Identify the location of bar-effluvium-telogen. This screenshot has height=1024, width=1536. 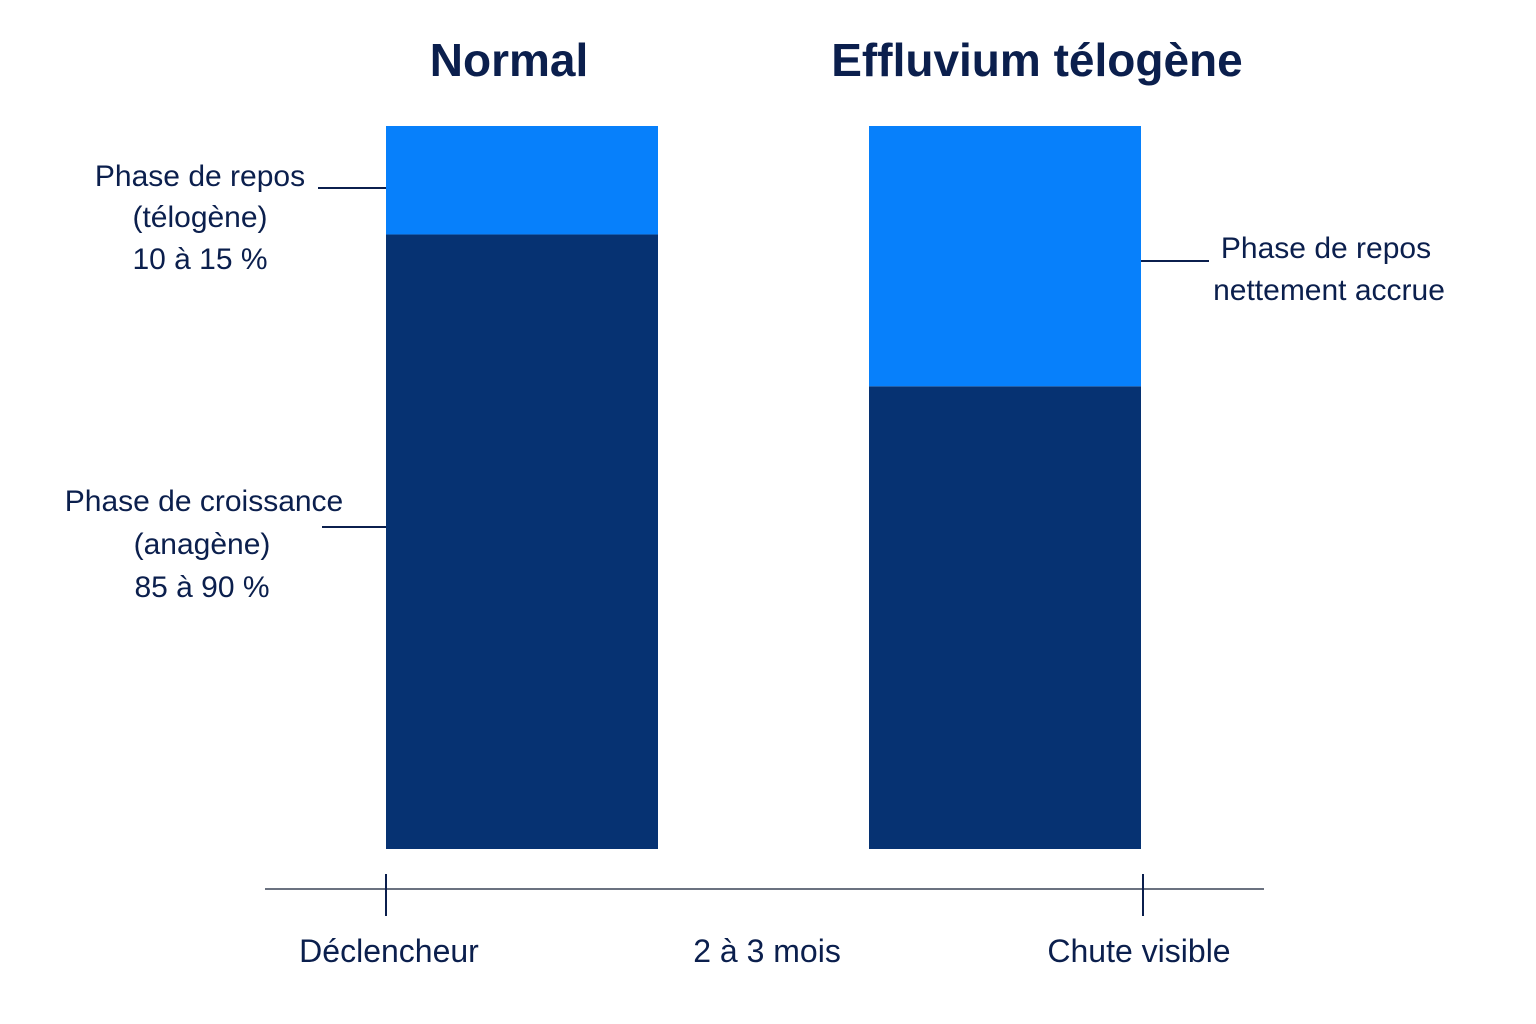
(1005, 256).